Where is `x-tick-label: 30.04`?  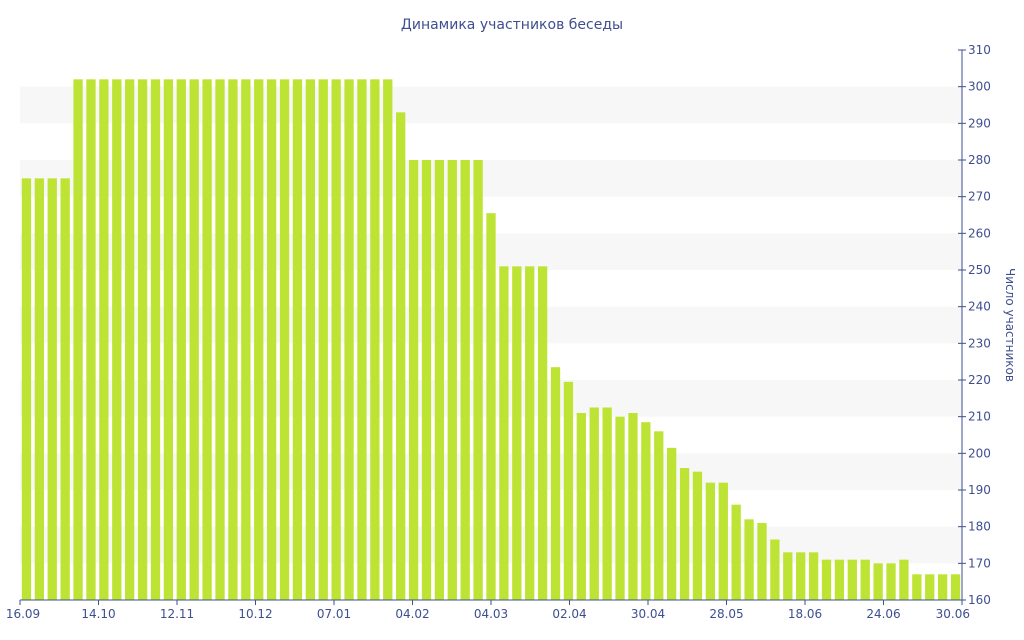
x-tick-label: 30.04 is located at coordinates (648, 614).